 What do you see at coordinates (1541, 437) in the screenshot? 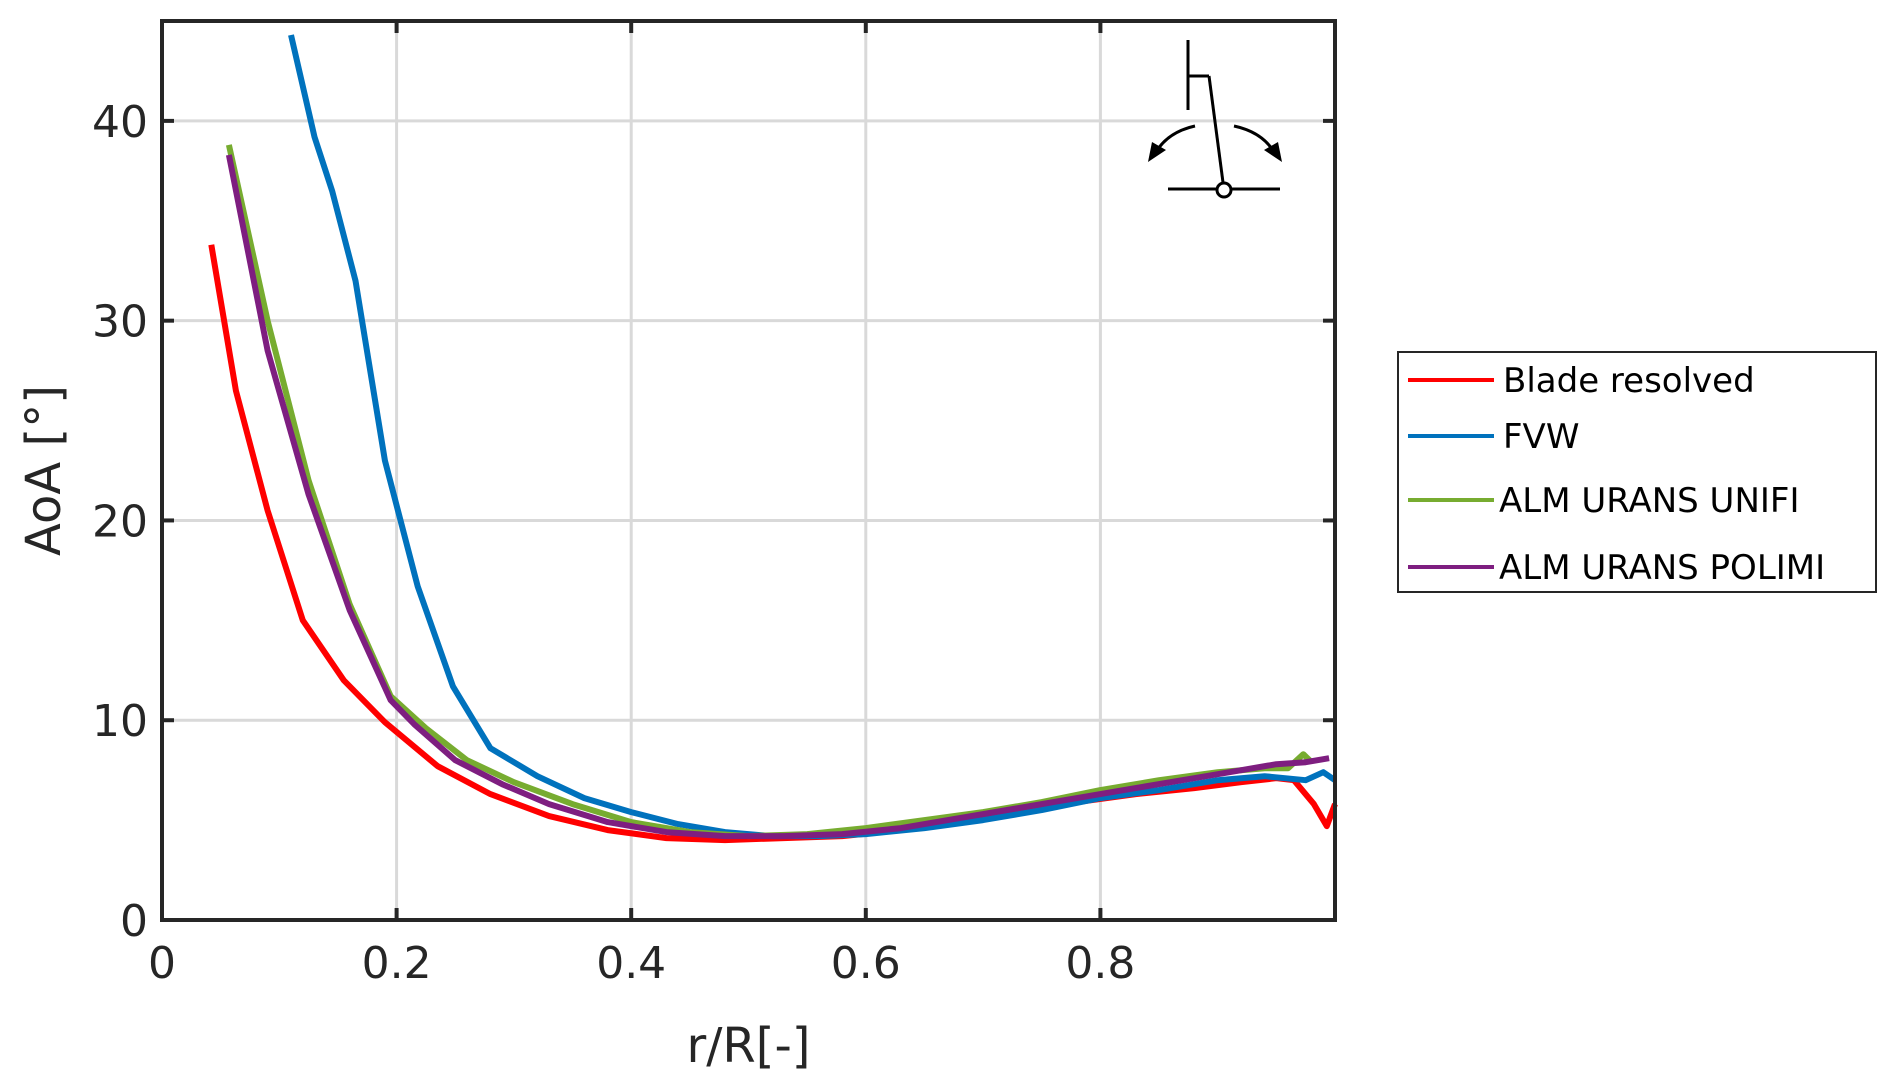
I see `legend-label: FVW` at bounding box center [1541, 437].